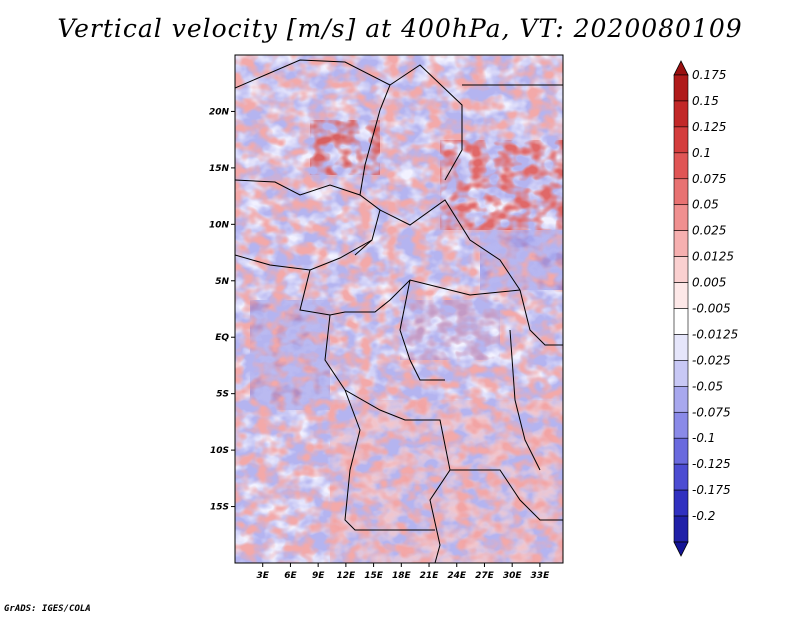 This screenshot has height=618, width=800. What do you see at coordinates (701, 153) in the screenshot?
I see `colorbar-label: 0.1` at bounding box center [701, 153].